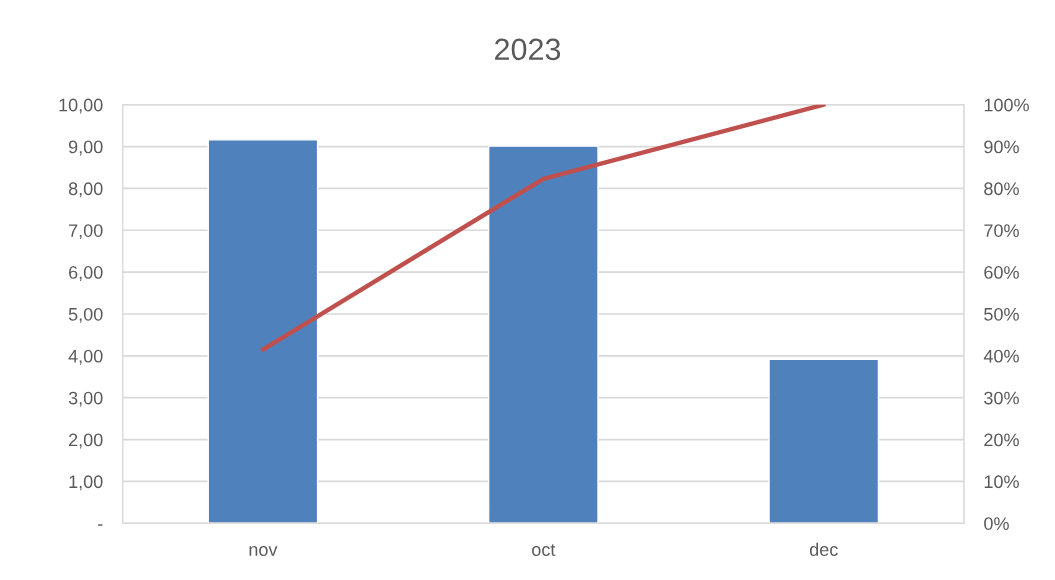  I want to click on y-tick-label: 8,00, so click(85, 190).